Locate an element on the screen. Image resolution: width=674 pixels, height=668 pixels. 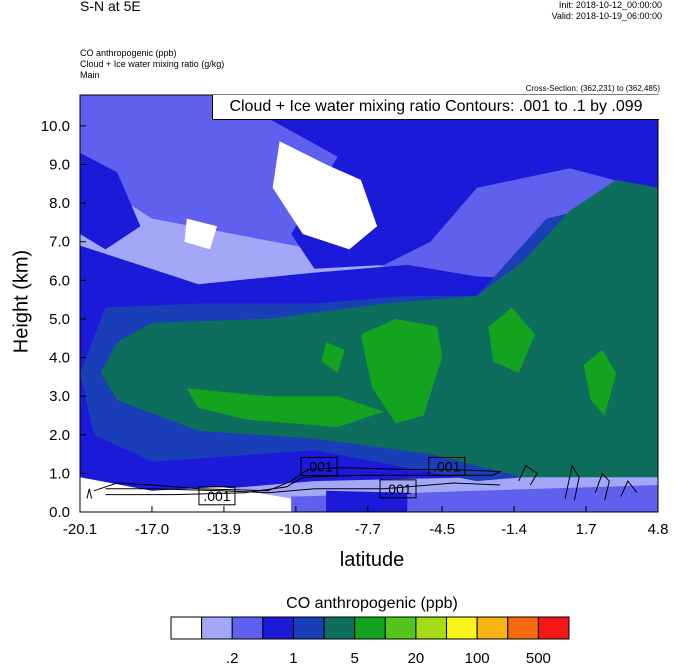
y-tick-label: 10.0 is located at coordinates (55, 126).